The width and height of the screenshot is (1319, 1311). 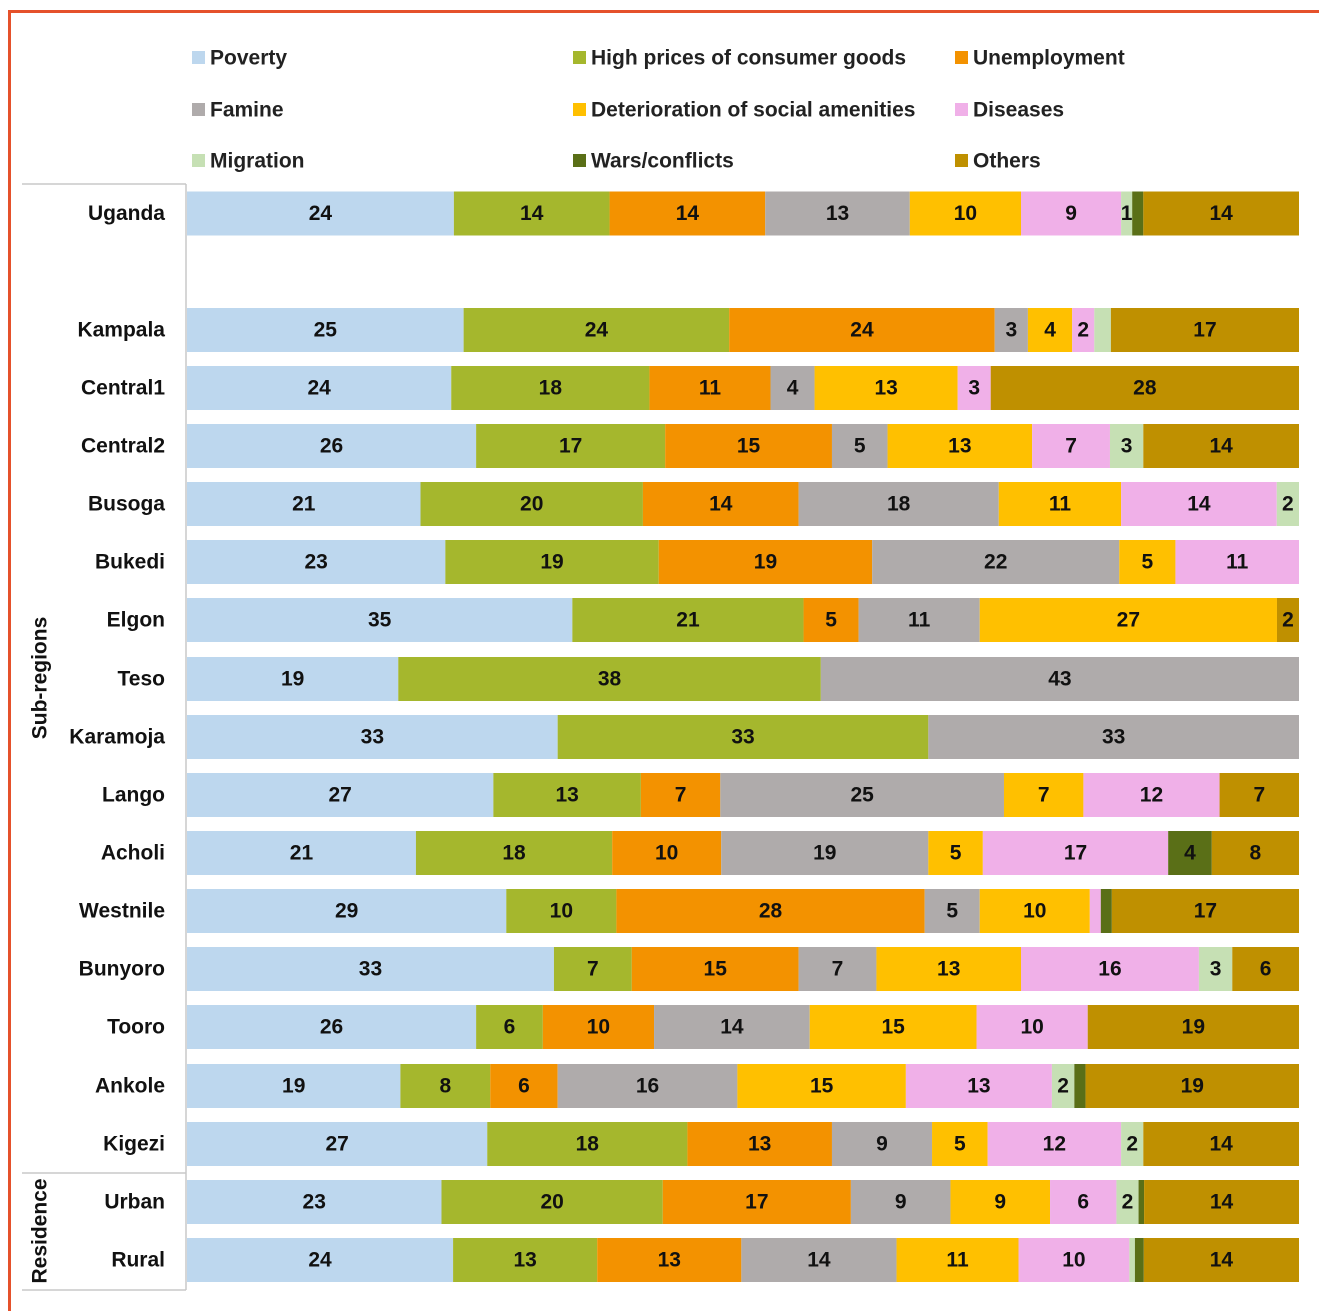 What do you see at coordinates (957, 1260) in the screenshot?
I see `bar-segment-rural-deterioration-of-social-amenities` at bounding box center [957, 1260].